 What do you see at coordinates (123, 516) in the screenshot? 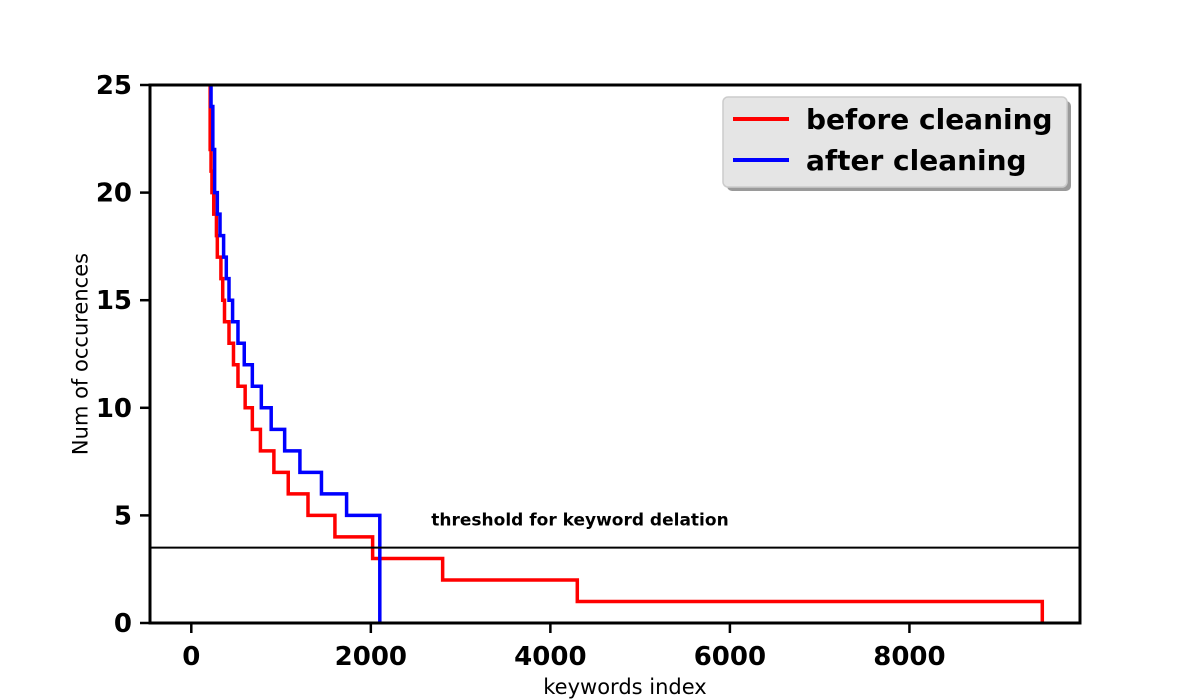
I see `y-tick-label: 5` at bounding box center [123, 516].